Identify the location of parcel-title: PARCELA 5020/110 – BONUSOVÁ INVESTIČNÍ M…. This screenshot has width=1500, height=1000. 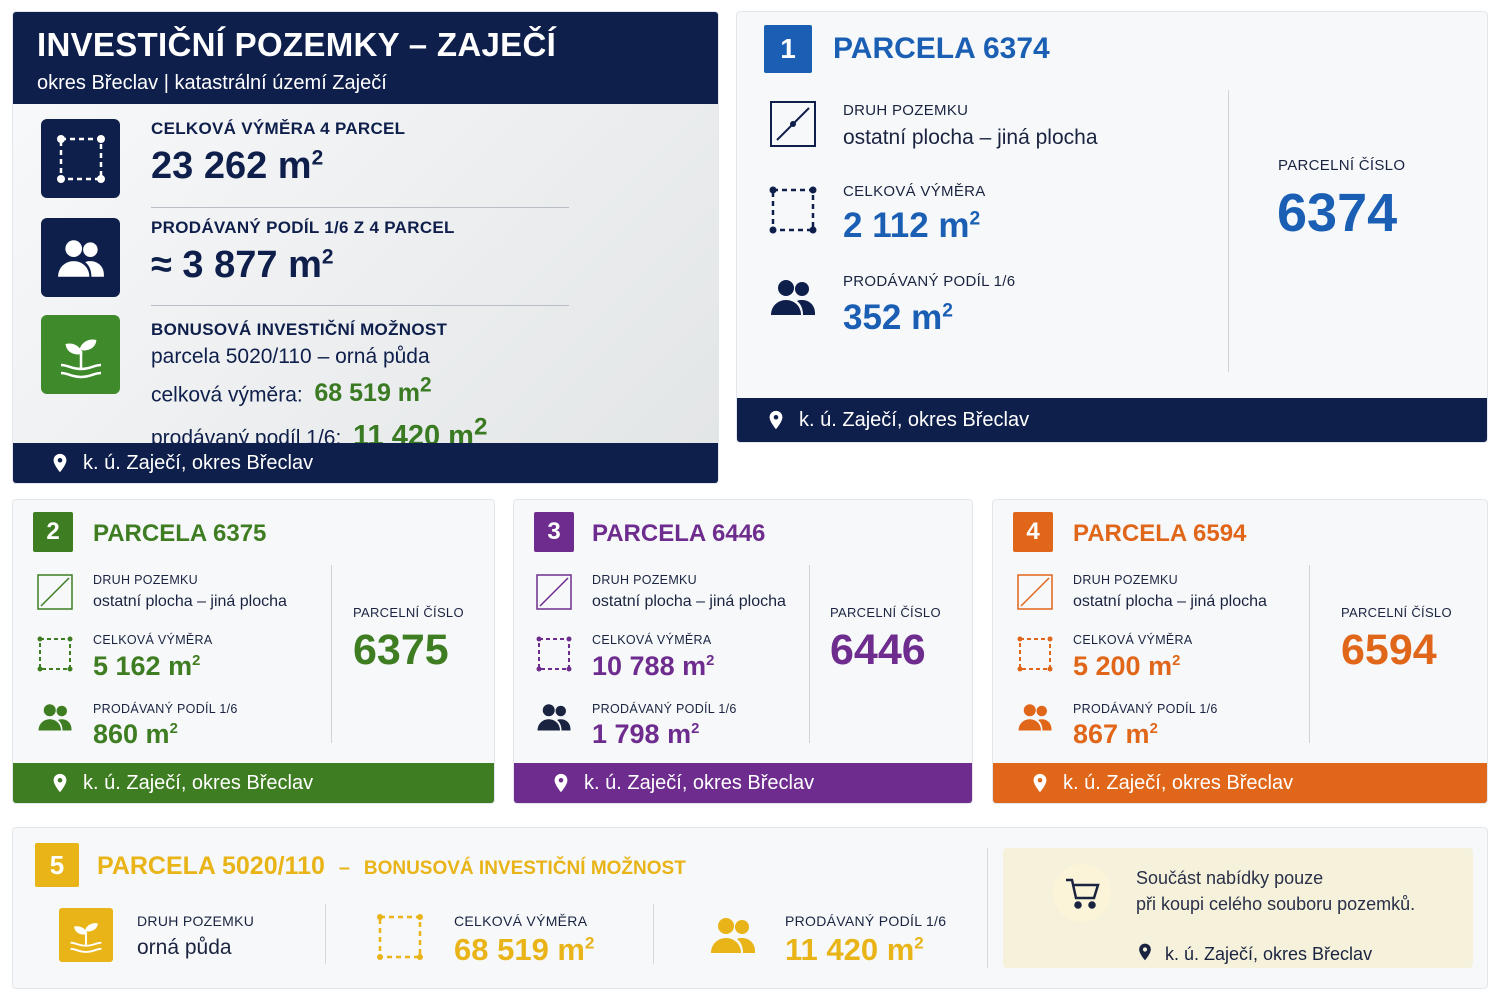
(391, 866).